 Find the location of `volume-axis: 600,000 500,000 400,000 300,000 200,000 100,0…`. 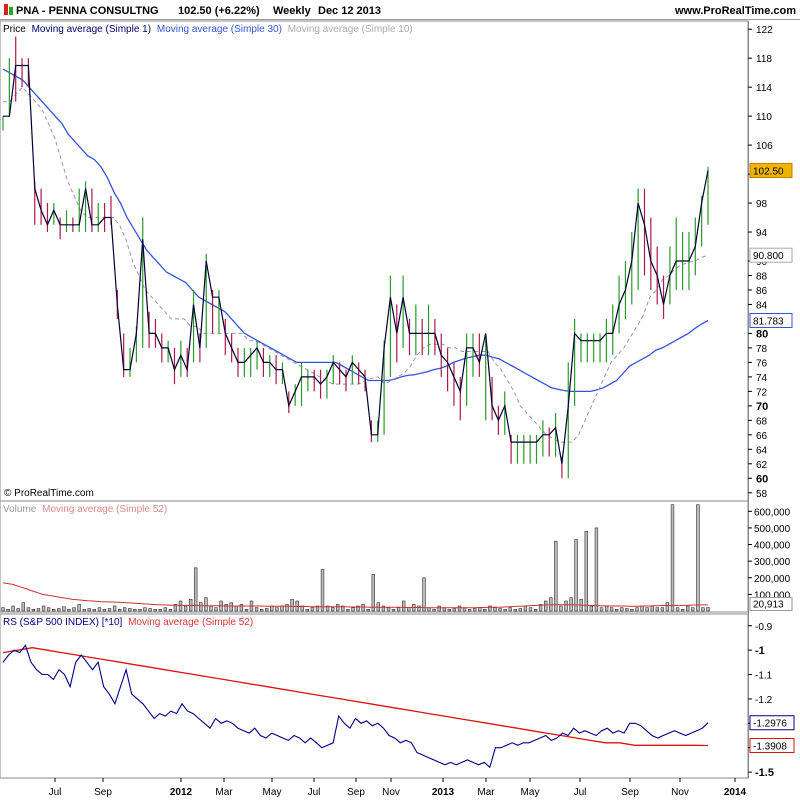

volume-axis: 600,000 500,000 400,000 300,000 200,000 100,0… is located at coordinates (769, 554).